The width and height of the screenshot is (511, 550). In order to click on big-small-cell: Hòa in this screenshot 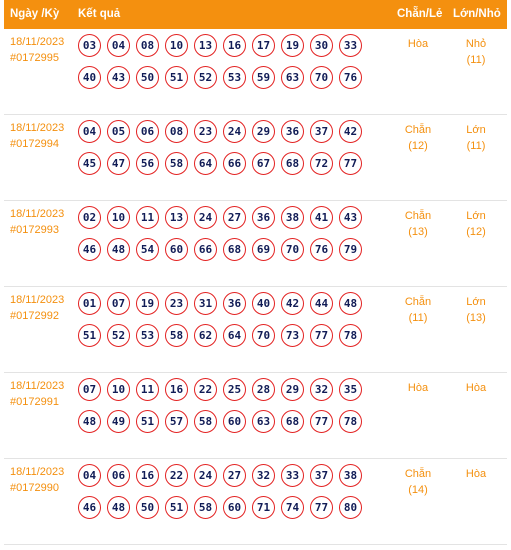, I will do `click(476, 388)`.